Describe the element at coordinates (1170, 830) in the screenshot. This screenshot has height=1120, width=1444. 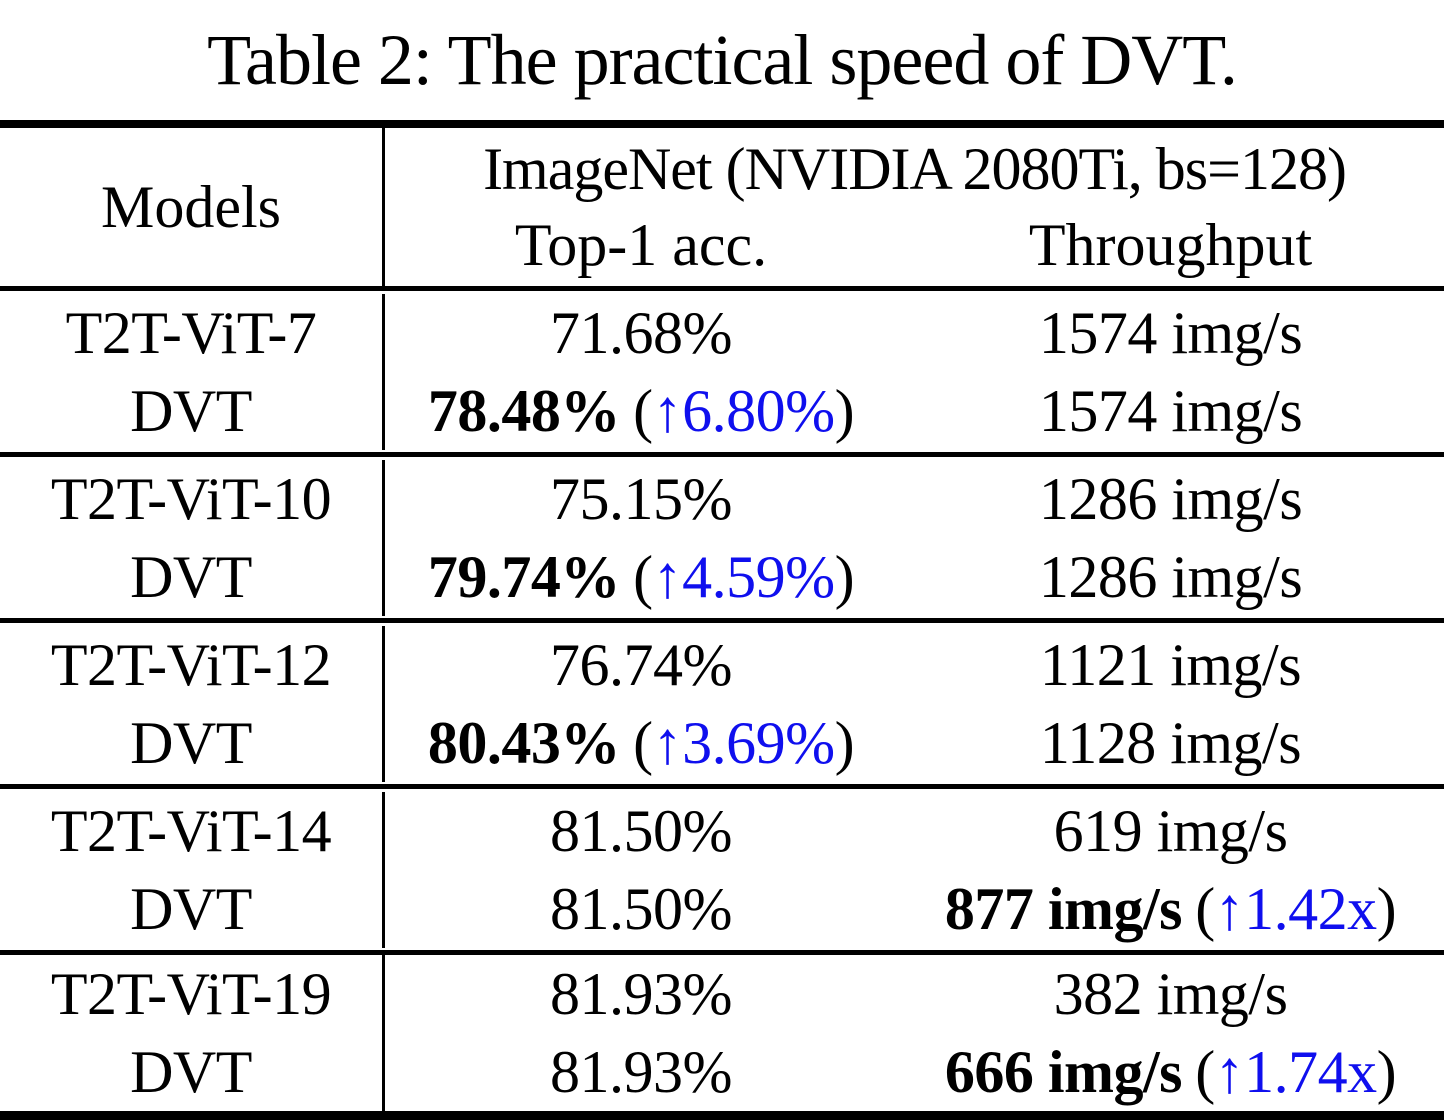
I see `throughput-cell: 619 img/s` at that location.